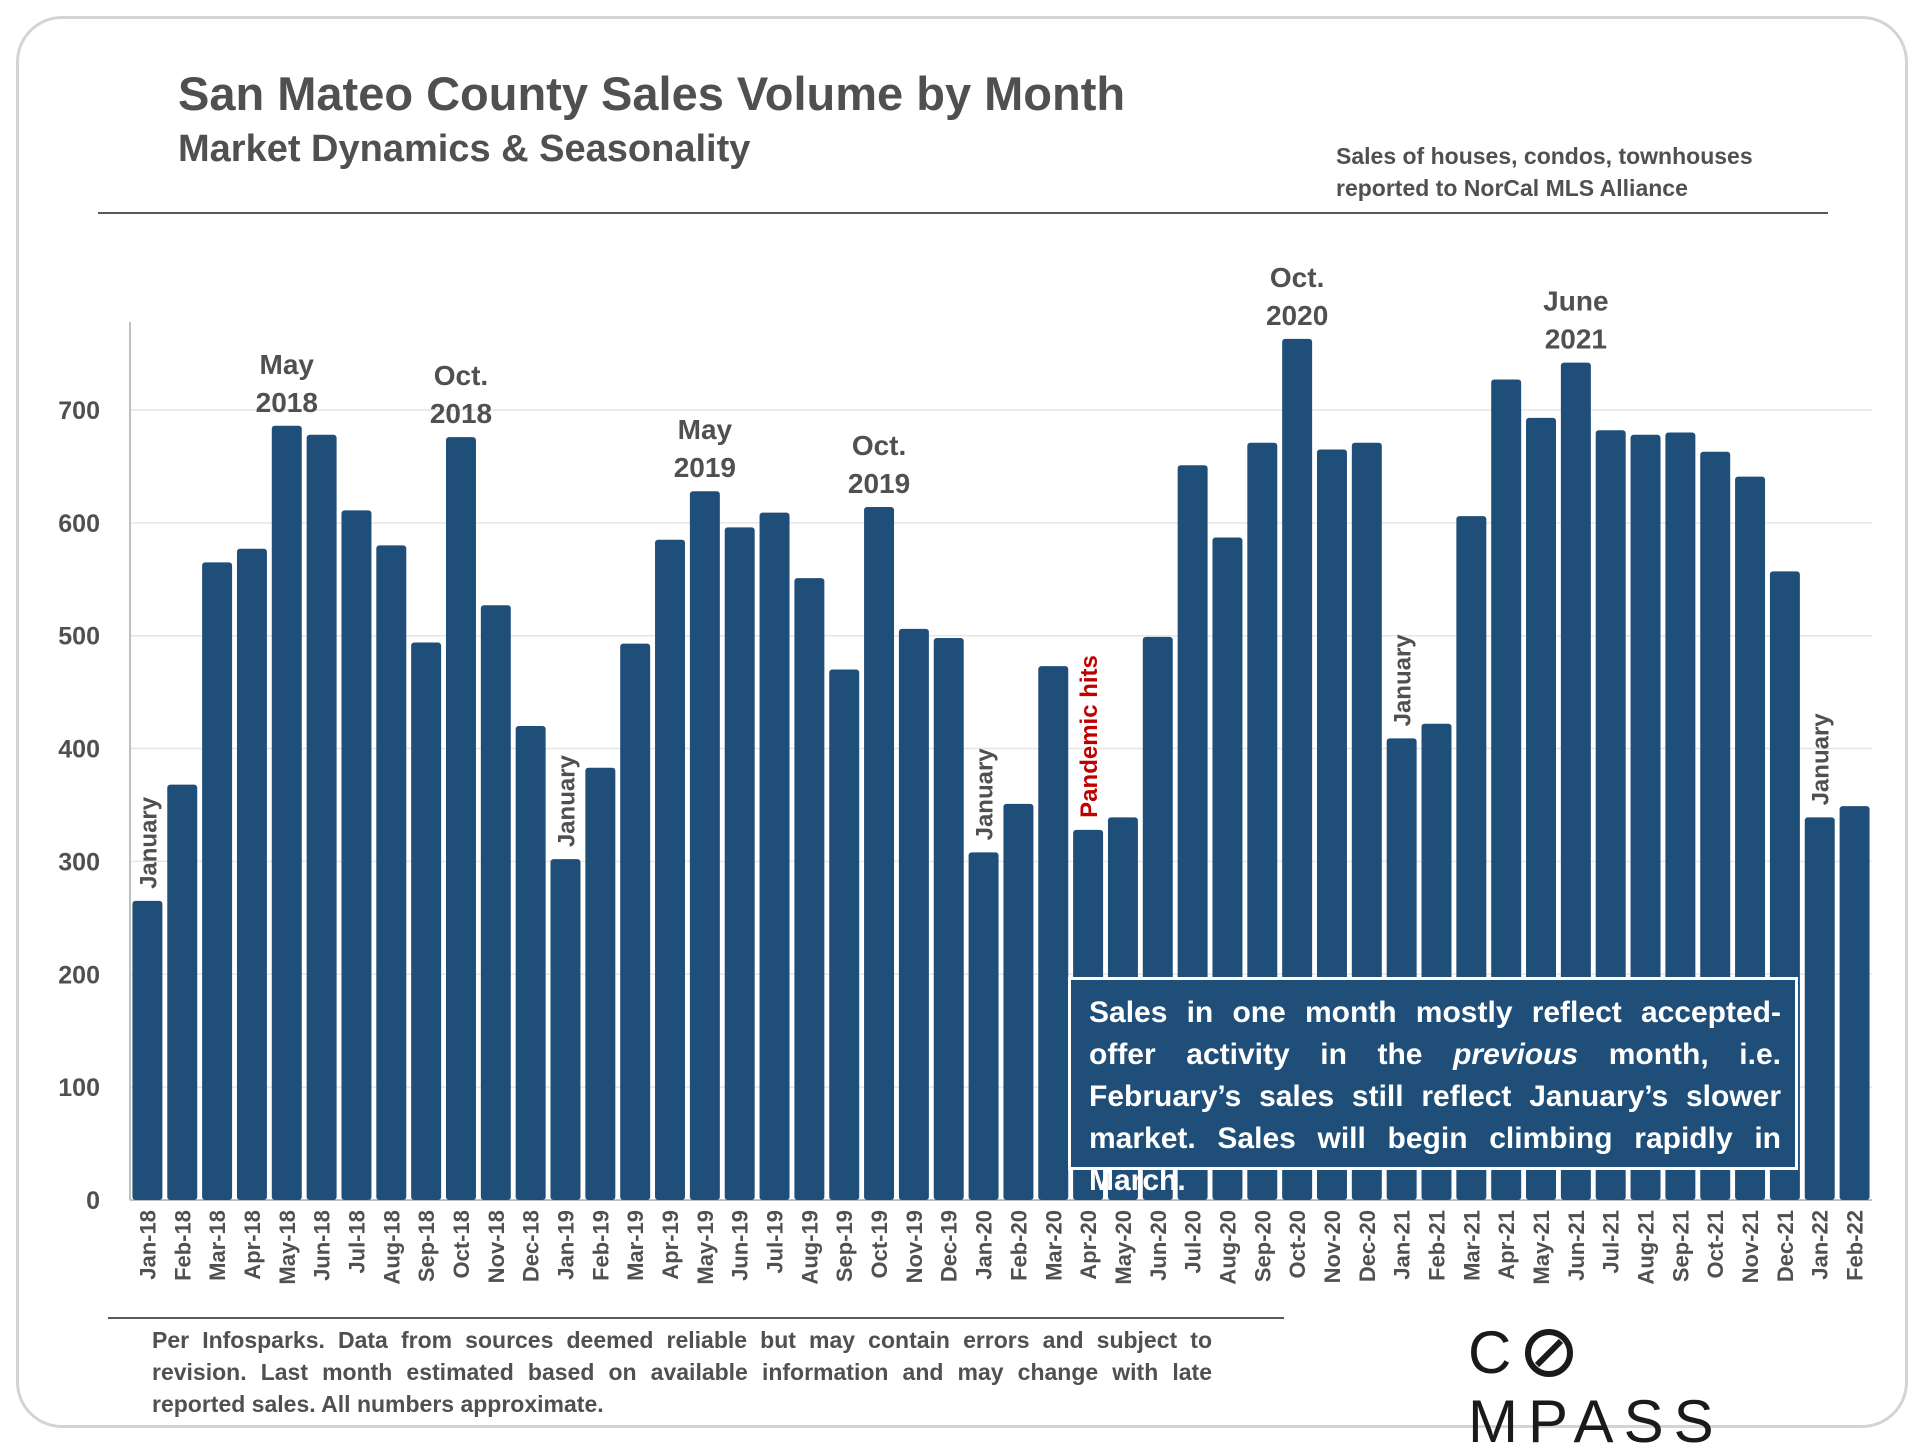 The image size is (1920, 1456). Describe the element at coordinates (1855, 1245) in the screenshot. I see `x-tick-label: Feb-22` at that location.